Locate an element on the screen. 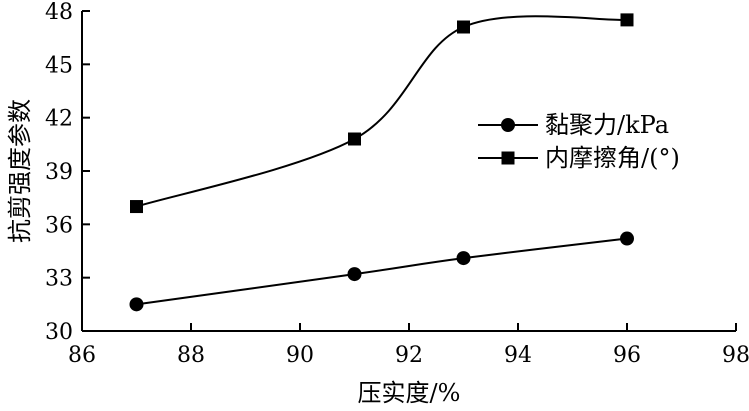 Image resolution: width=749 pixels, height=411 pixels. series-0-line is located at coordinates (382, 271).